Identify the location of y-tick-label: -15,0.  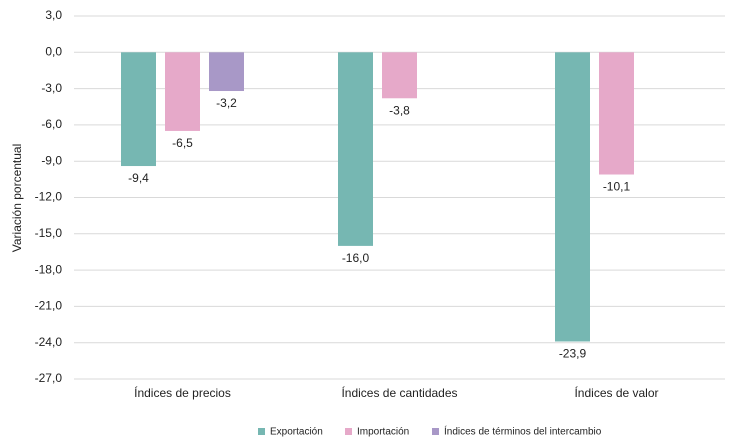
(49, 233).